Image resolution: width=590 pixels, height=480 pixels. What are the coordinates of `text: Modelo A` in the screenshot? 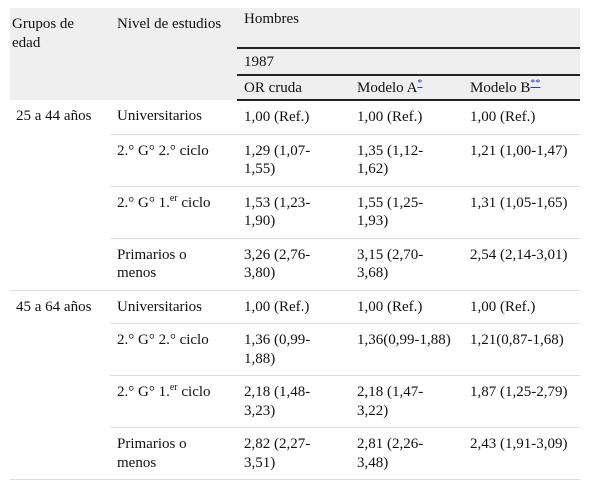 It's located at (387, 87).